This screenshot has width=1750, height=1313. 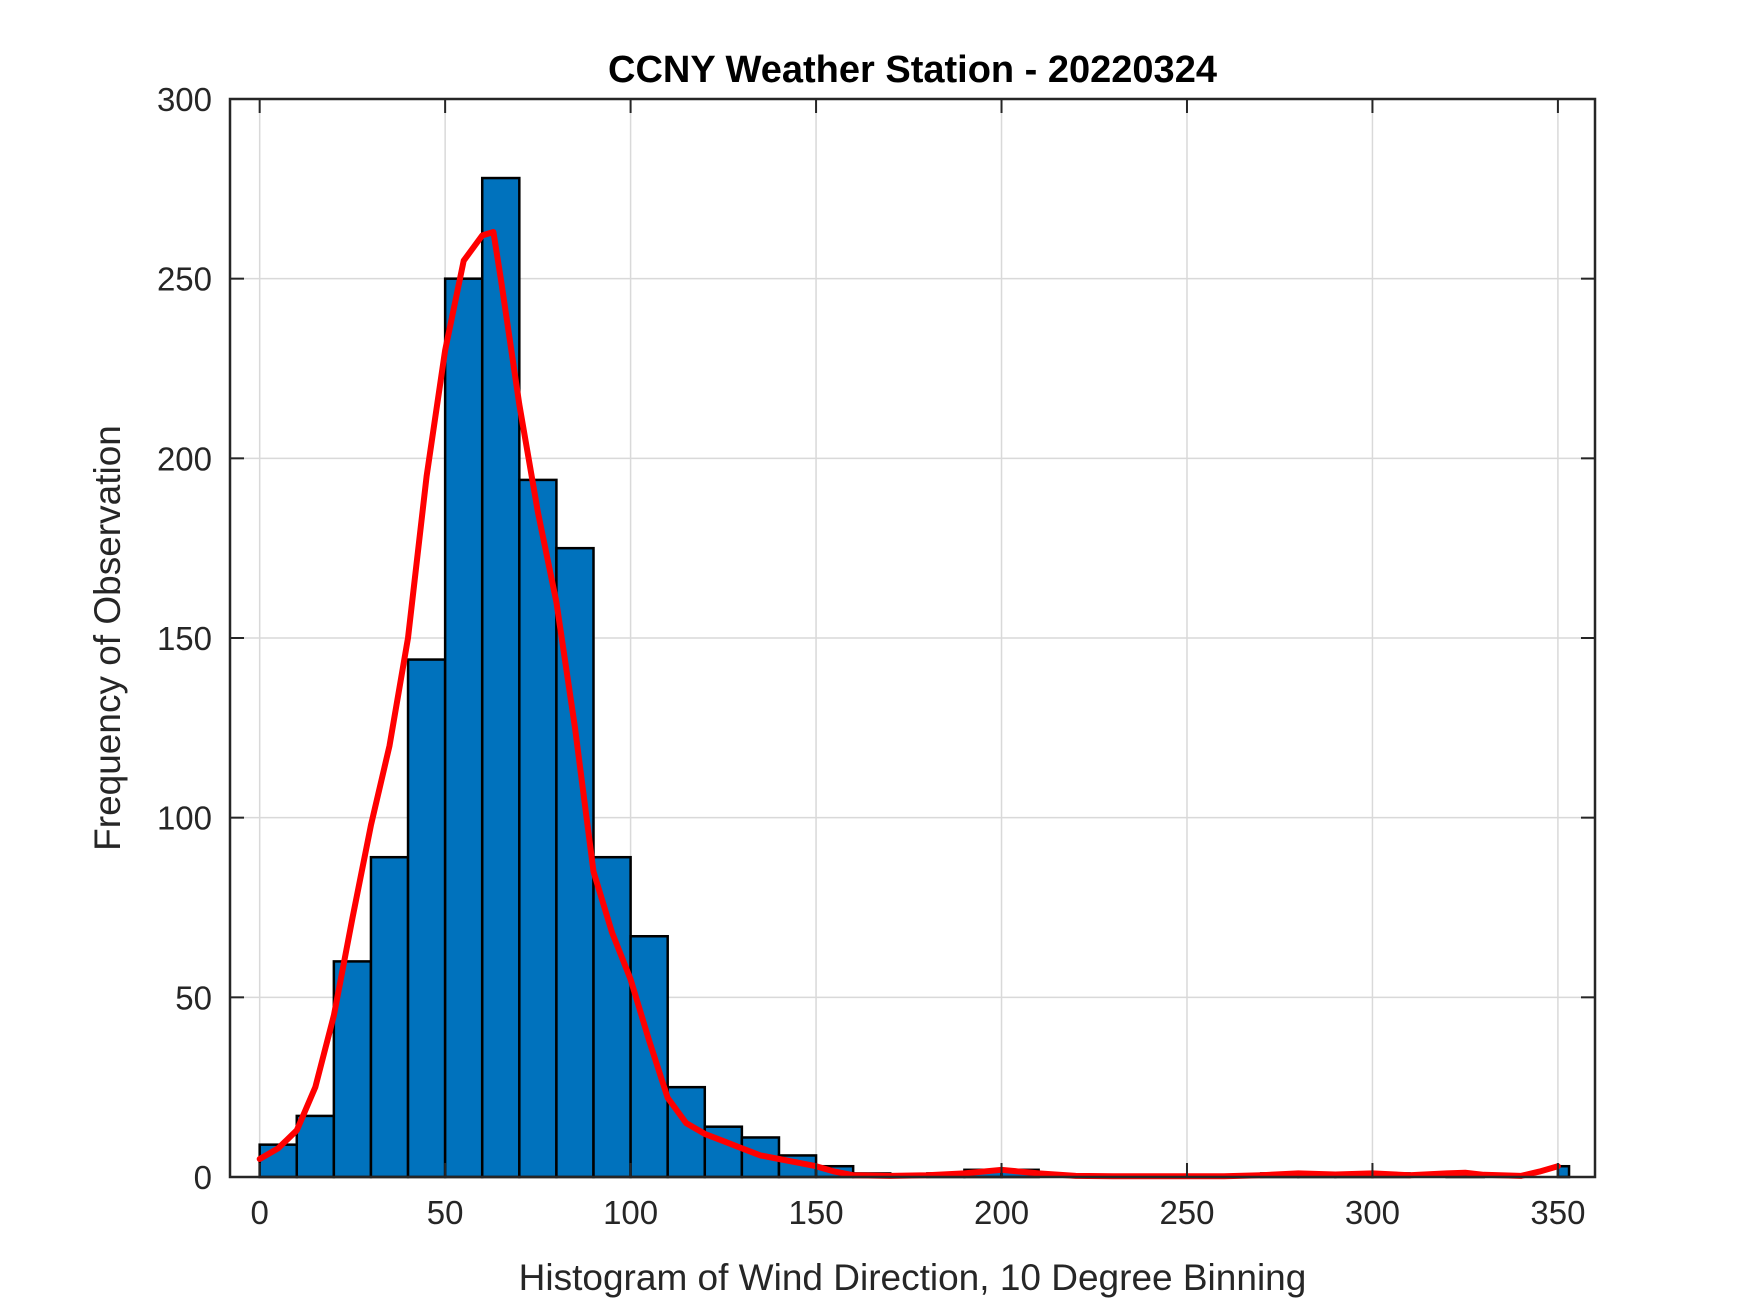 I want to click on y-axis-label: Frequency of Observation, so click(x=107, y=638).